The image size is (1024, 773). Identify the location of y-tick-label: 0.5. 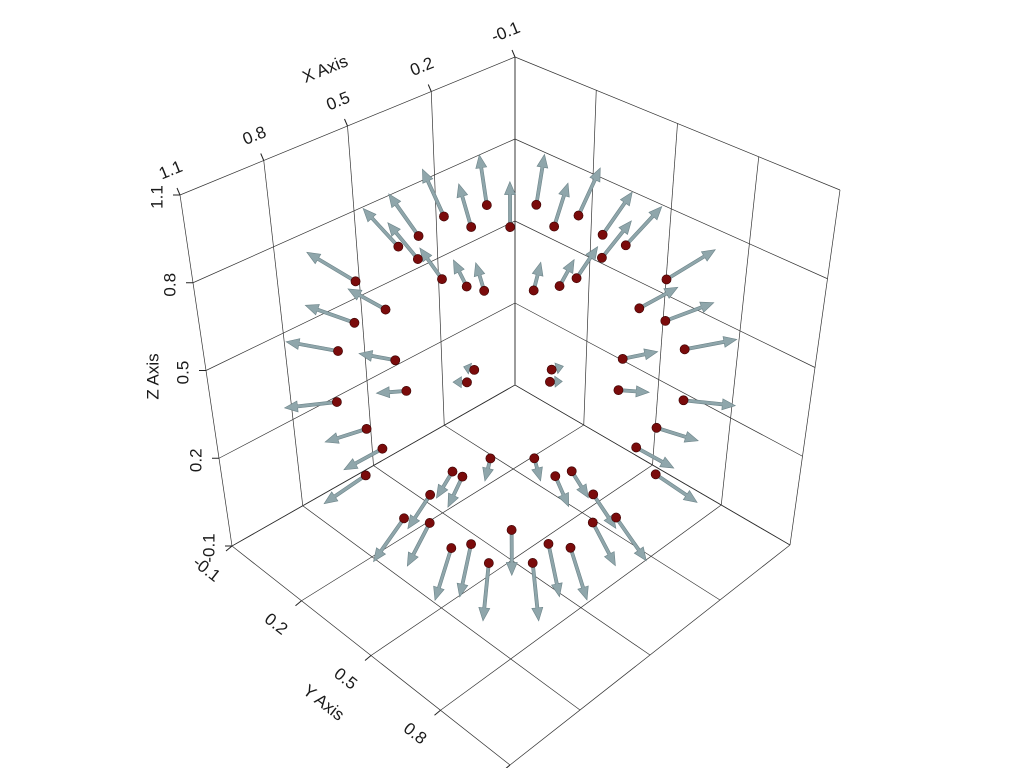
(345, 679).